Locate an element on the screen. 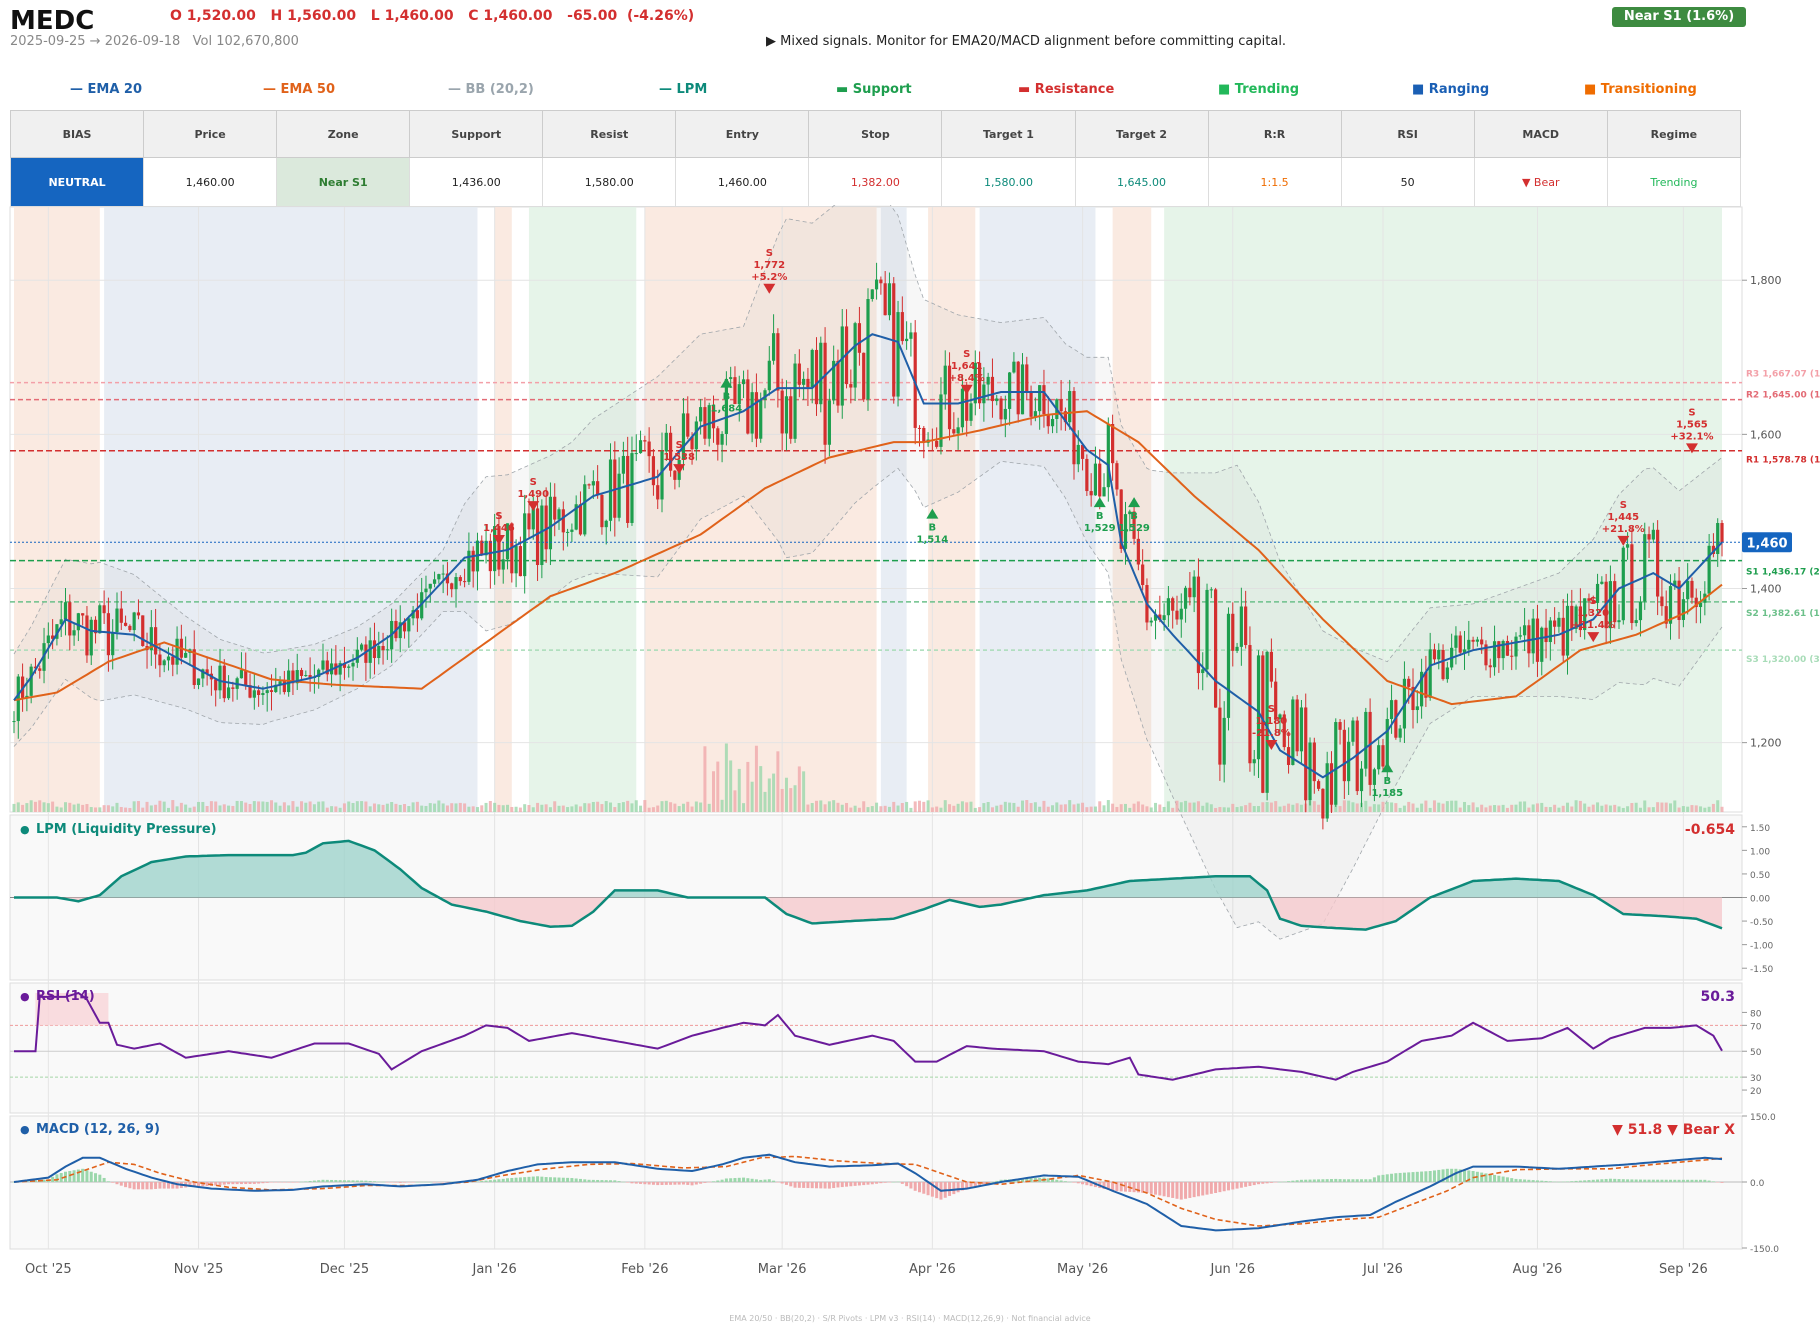 The image size is (1820, 1330). legend-item: — EMA 50 is located at coordinates (299, 89).